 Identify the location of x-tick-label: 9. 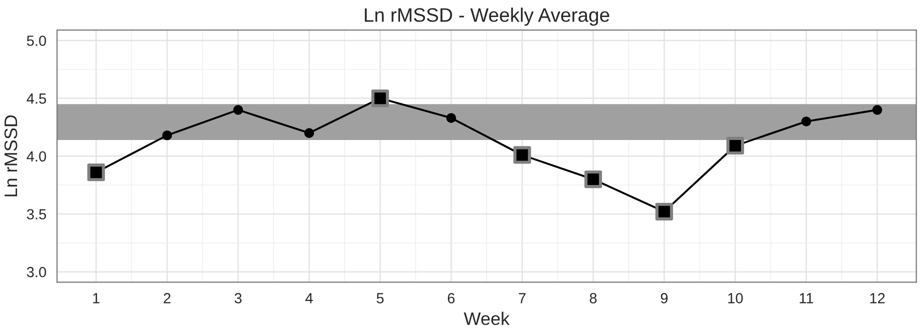
(664, 298).